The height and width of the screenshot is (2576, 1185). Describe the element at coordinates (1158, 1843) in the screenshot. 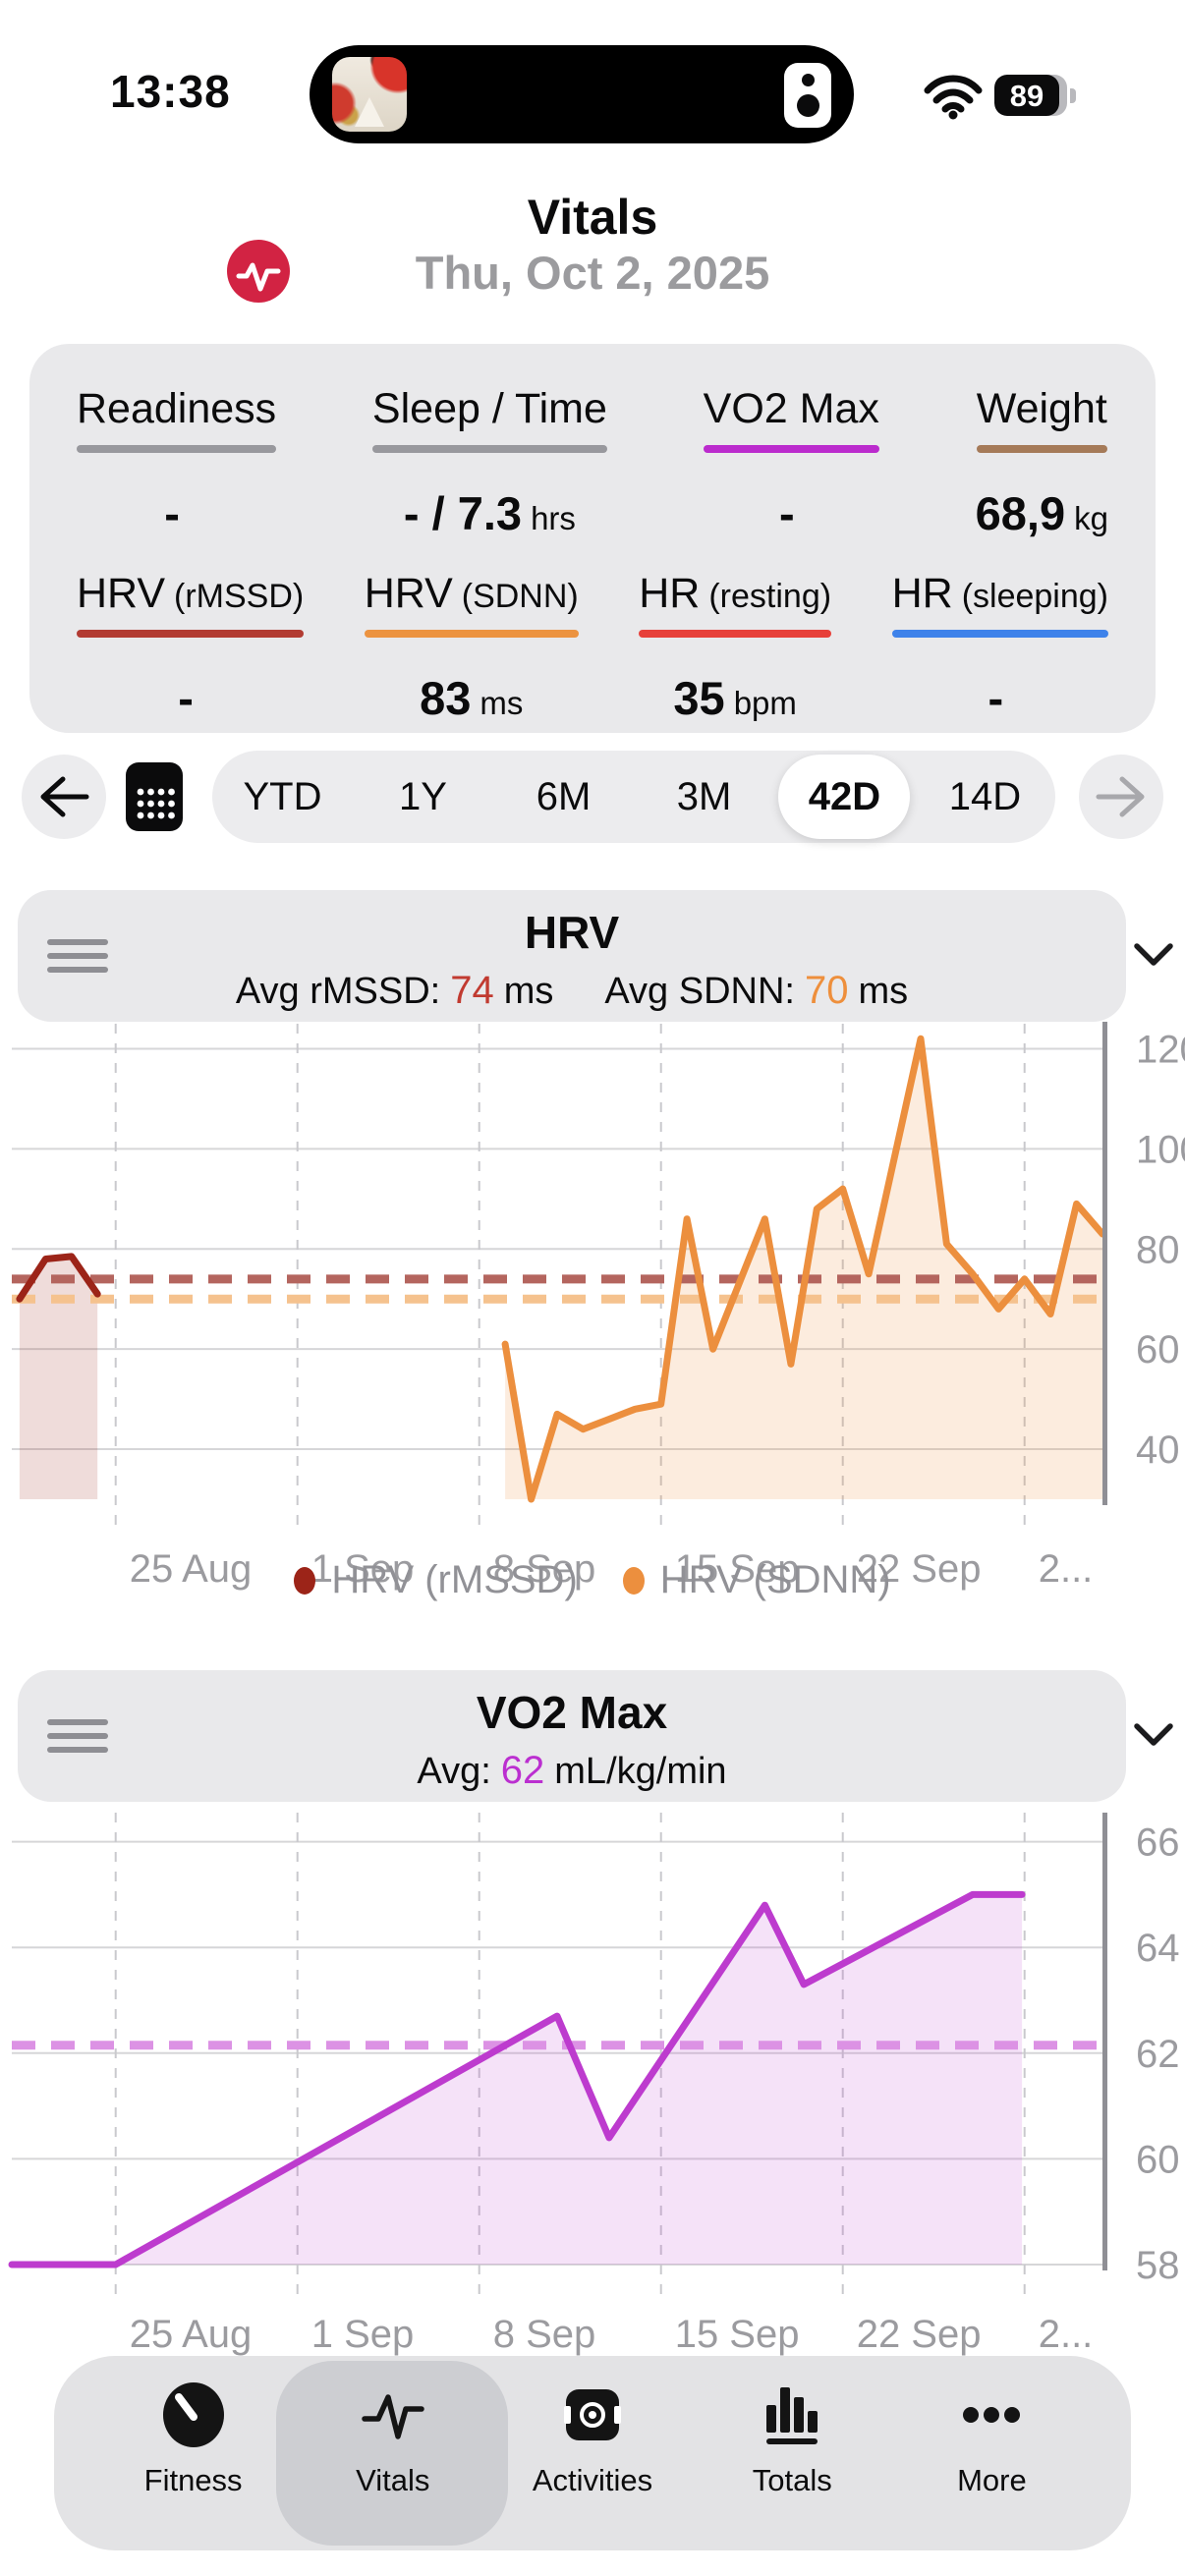

I see `svg-text: 66` at that location.